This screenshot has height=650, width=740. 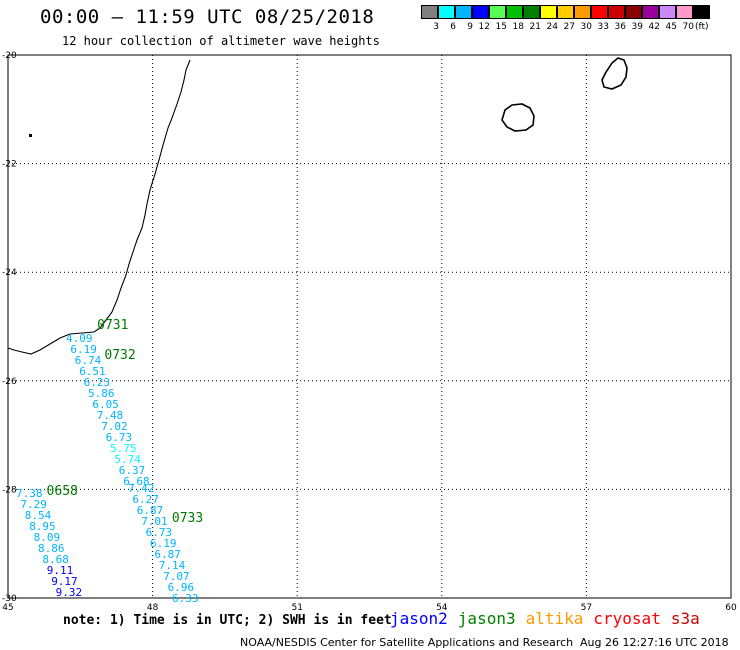 What do you see at coordinates (569, 27) in the screenshot?
I see `colorbar-label: 27` at bounding box center [569, 27].